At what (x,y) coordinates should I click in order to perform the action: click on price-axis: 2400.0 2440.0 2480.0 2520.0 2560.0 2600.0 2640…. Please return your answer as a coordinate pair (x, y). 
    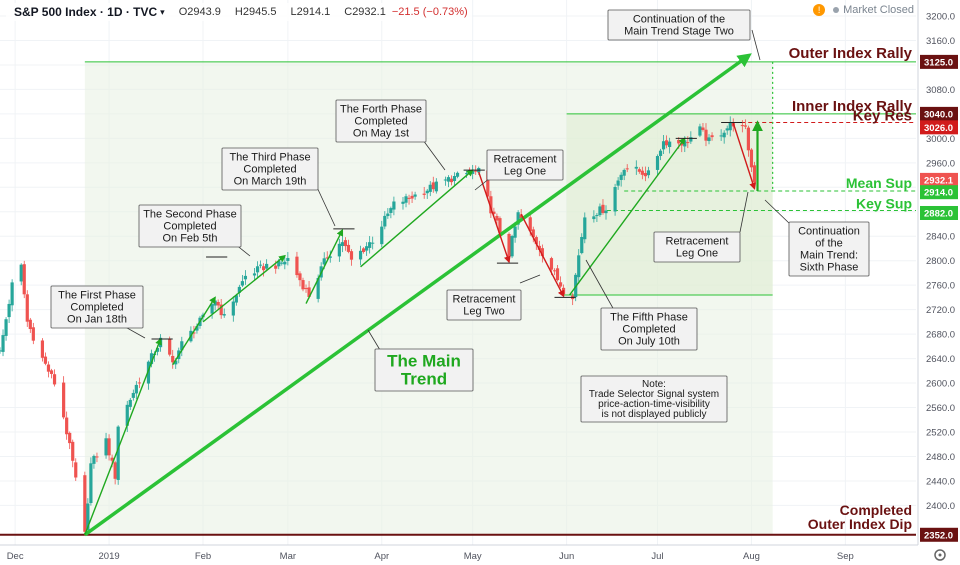
    Looking at the image, I should click on (938, 272).